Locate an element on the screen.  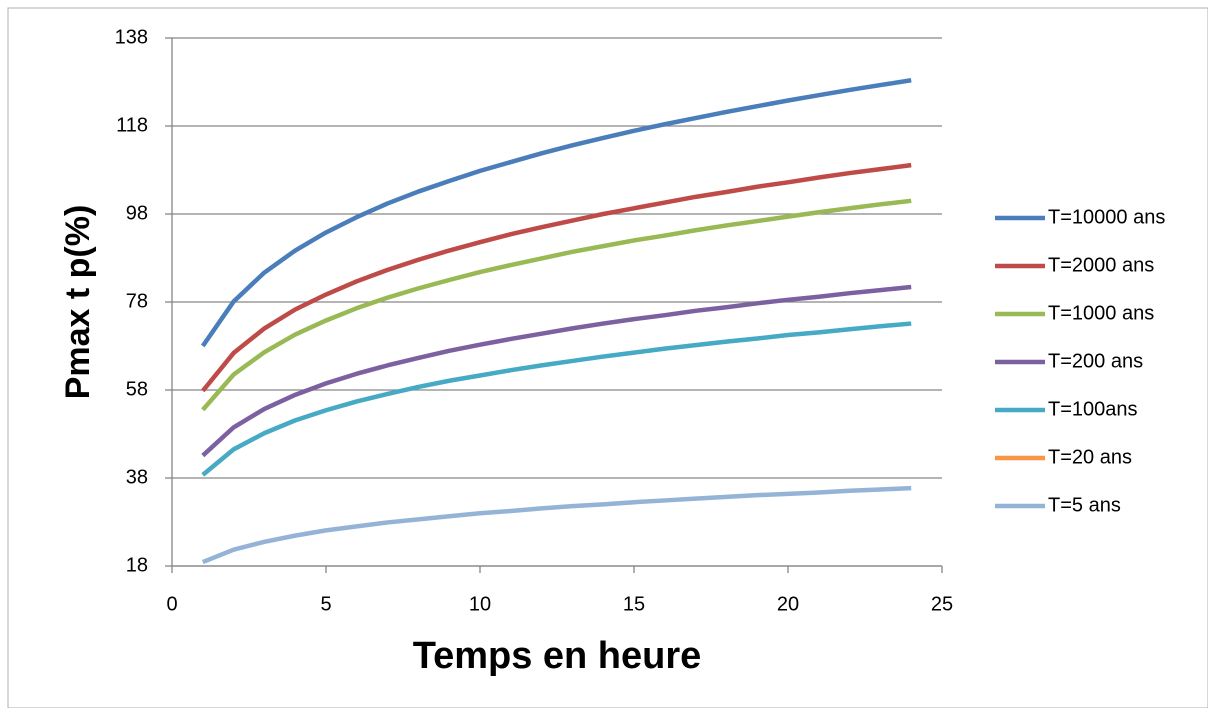
legend-label: T=5 ans is located at coordinates (1084, 505).